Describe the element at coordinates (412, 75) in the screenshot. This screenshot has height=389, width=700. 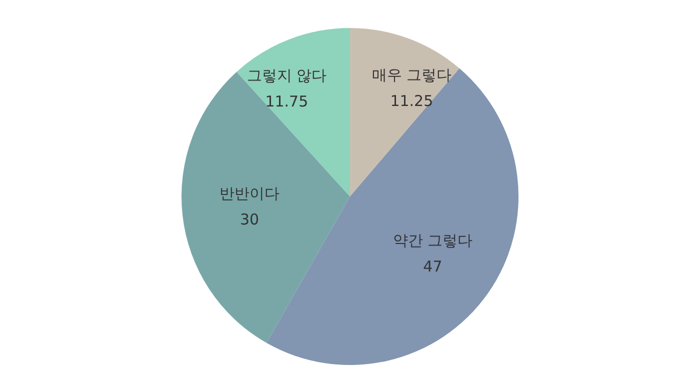
I see `slice-label: 매우 그렇다` at that location.